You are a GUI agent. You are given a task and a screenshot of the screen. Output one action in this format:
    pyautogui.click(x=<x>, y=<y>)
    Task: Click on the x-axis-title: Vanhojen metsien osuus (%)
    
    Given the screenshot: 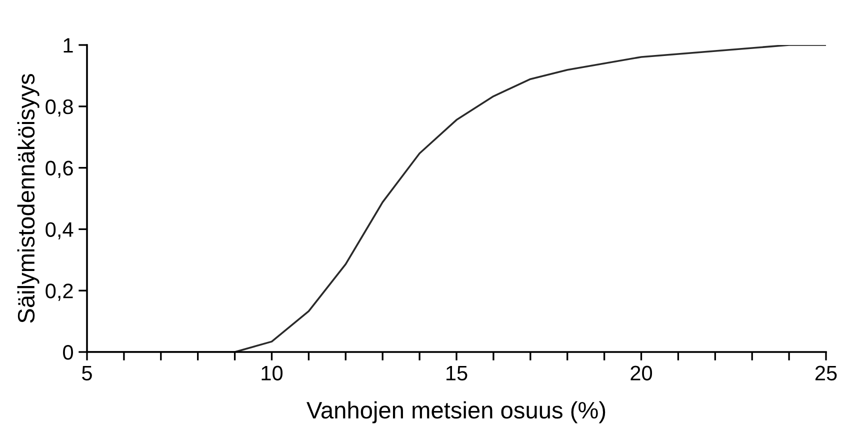 What is the action you would take?
    pyautogui.click(x=456, y=412)
    